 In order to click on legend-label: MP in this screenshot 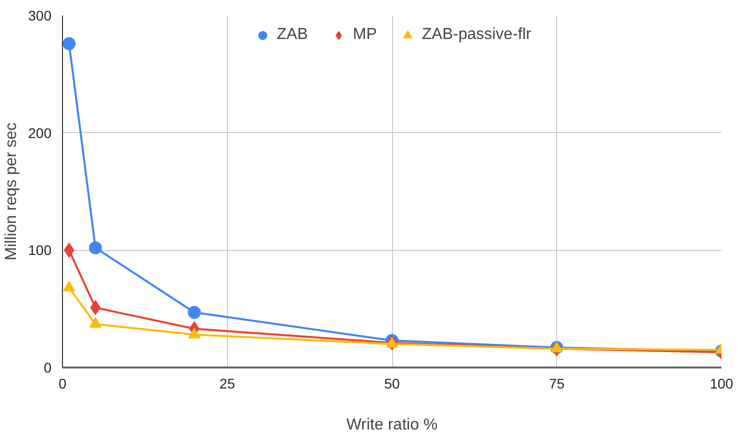, I will do `click(364, 35)`.